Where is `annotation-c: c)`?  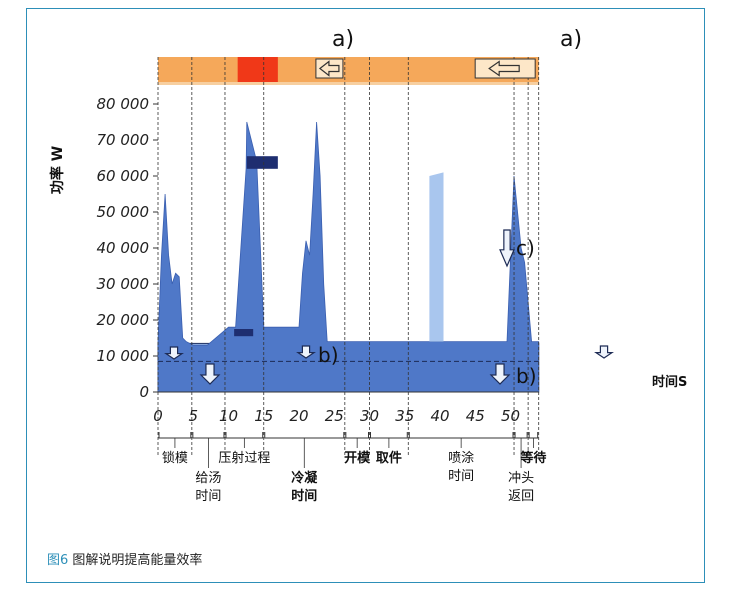
annotation-c: c) is located at coordinates (525, 248).